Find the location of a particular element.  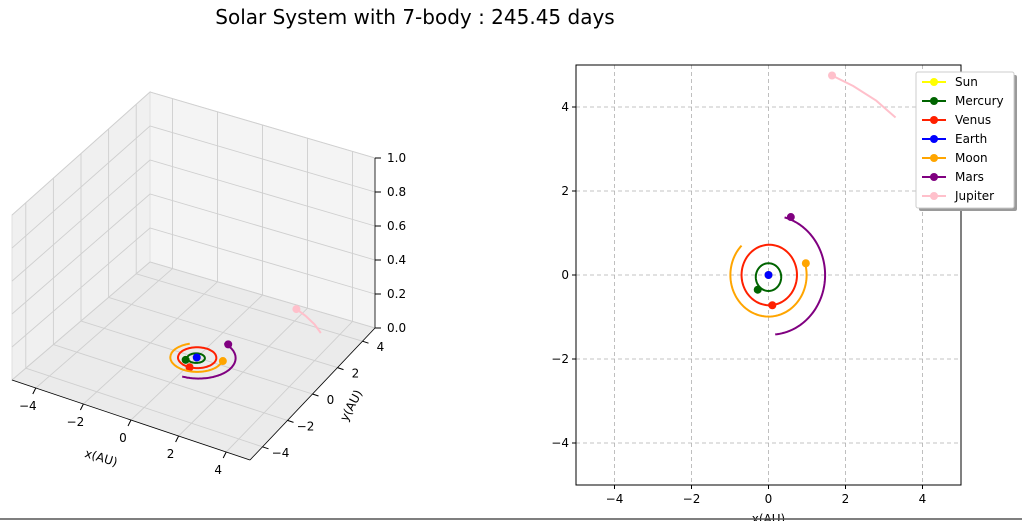

marker-venus is located at coordinates (772, 305).